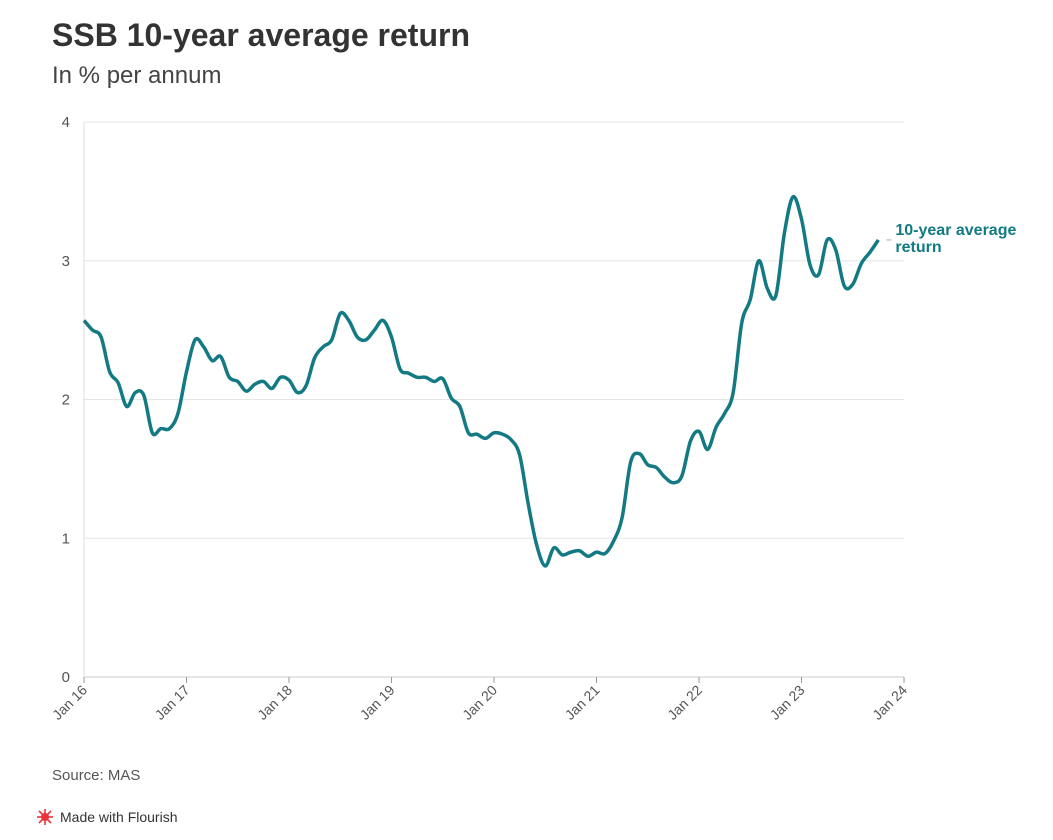 This screenshot has width=1053, height=840. I want to click on x-tick-label: Jan 18, so click(274, 702).